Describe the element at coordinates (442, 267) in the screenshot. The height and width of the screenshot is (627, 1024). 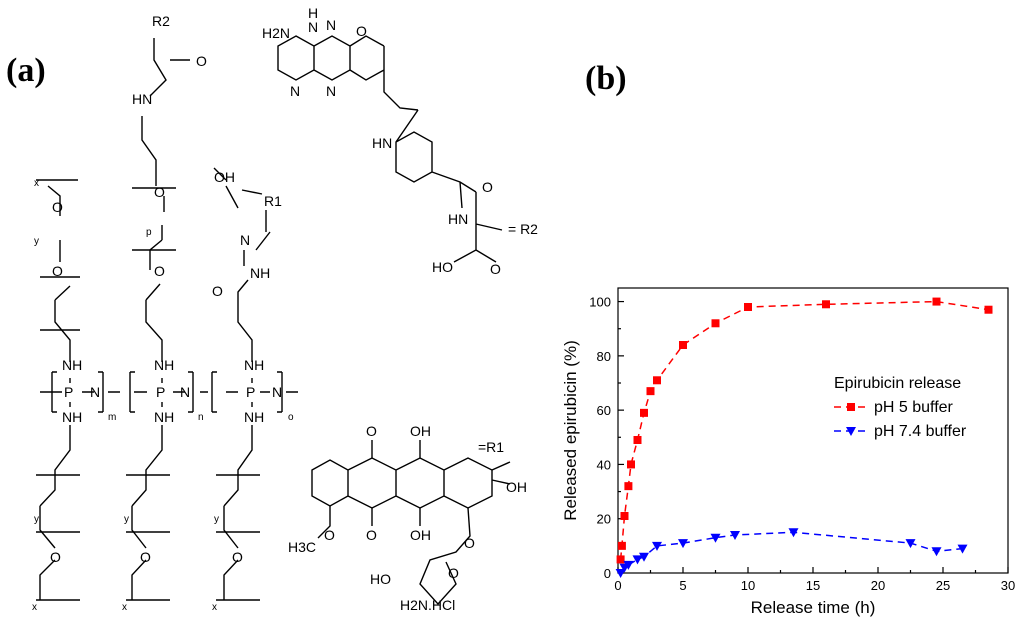
I see `chem-label-ho: HO` at that location.